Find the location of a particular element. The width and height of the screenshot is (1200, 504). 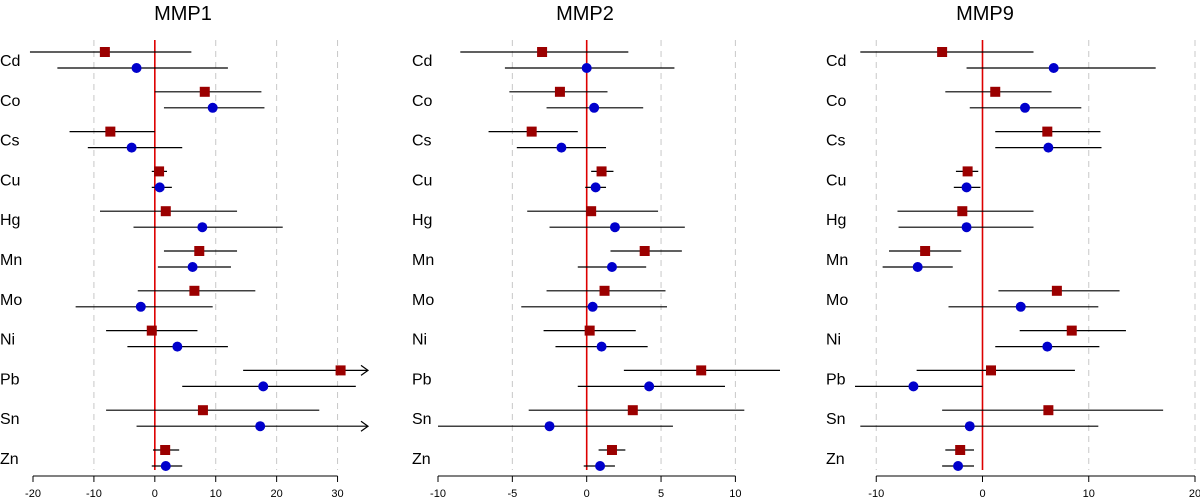

x-tick-label: 30 is located at coordinates (337, 494).